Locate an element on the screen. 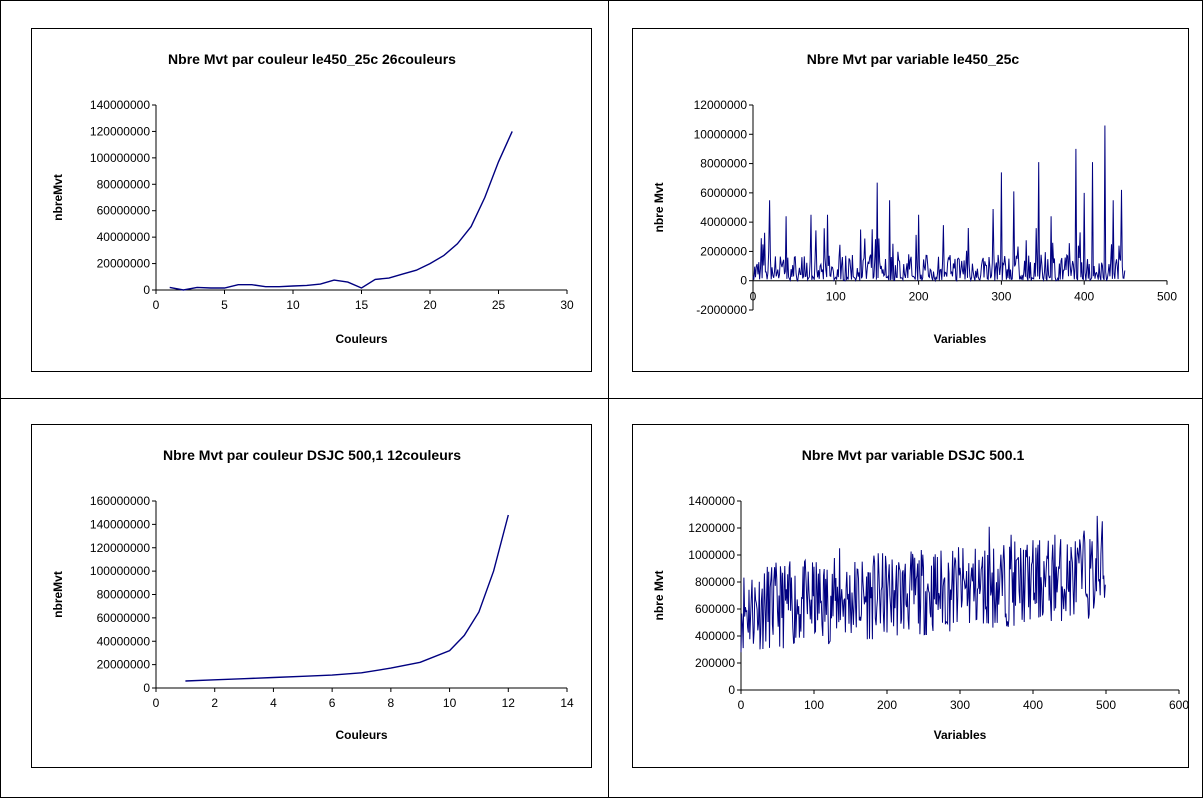  y-tick-label: 10000000 is located at coordinates (721, 134).